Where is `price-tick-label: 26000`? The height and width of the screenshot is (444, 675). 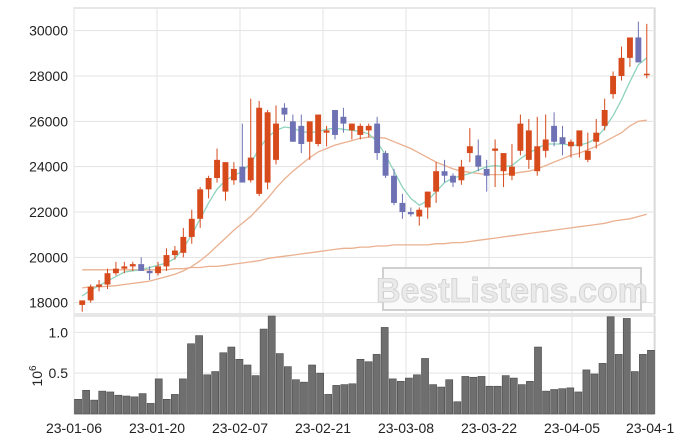
price-tick-label: 26000 is located at coordinates (48, 121).